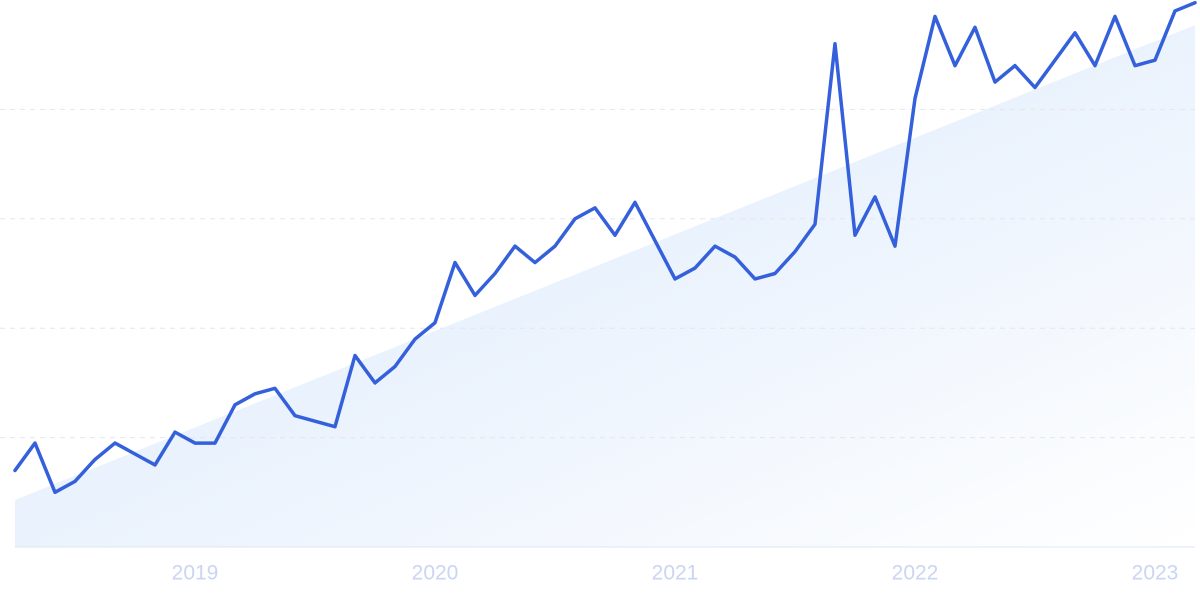 The height and width of the screenshot is (599, 1200). I want to click on x-tick-label: 2021, so click(675, 573).